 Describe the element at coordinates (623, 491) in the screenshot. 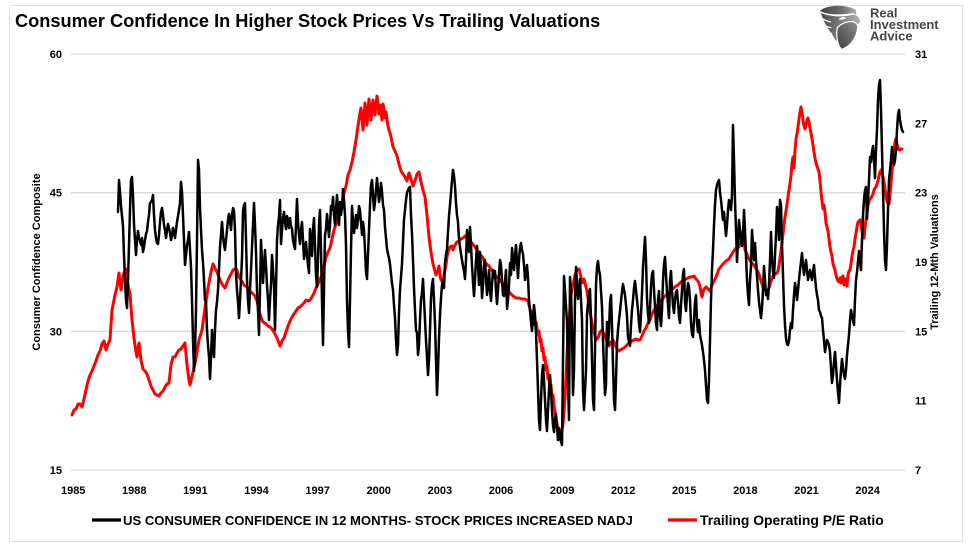

I see `svg-text: 2012` at that location.